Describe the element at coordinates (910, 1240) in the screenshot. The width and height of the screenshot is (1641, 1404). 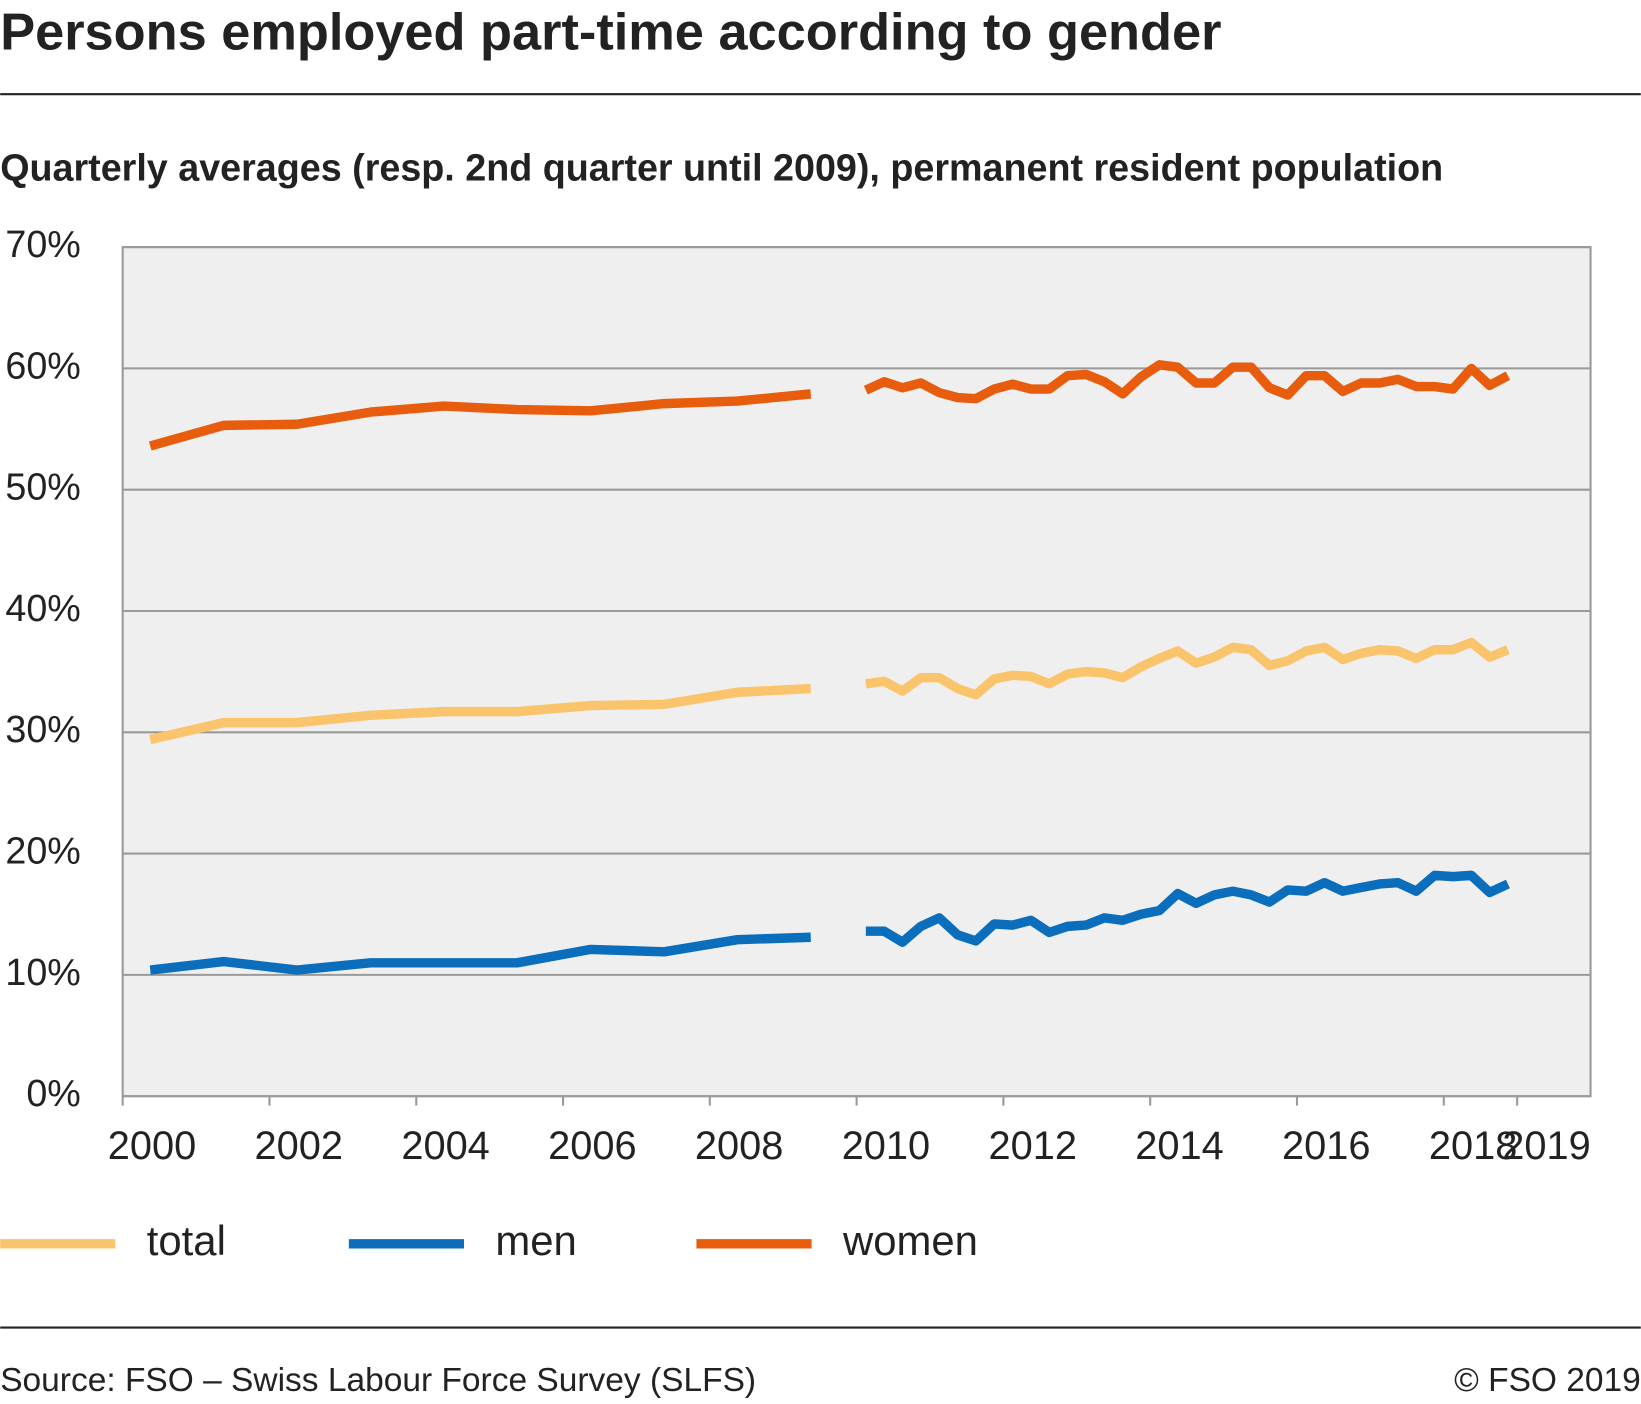
I see `legend-label: women` at that location.